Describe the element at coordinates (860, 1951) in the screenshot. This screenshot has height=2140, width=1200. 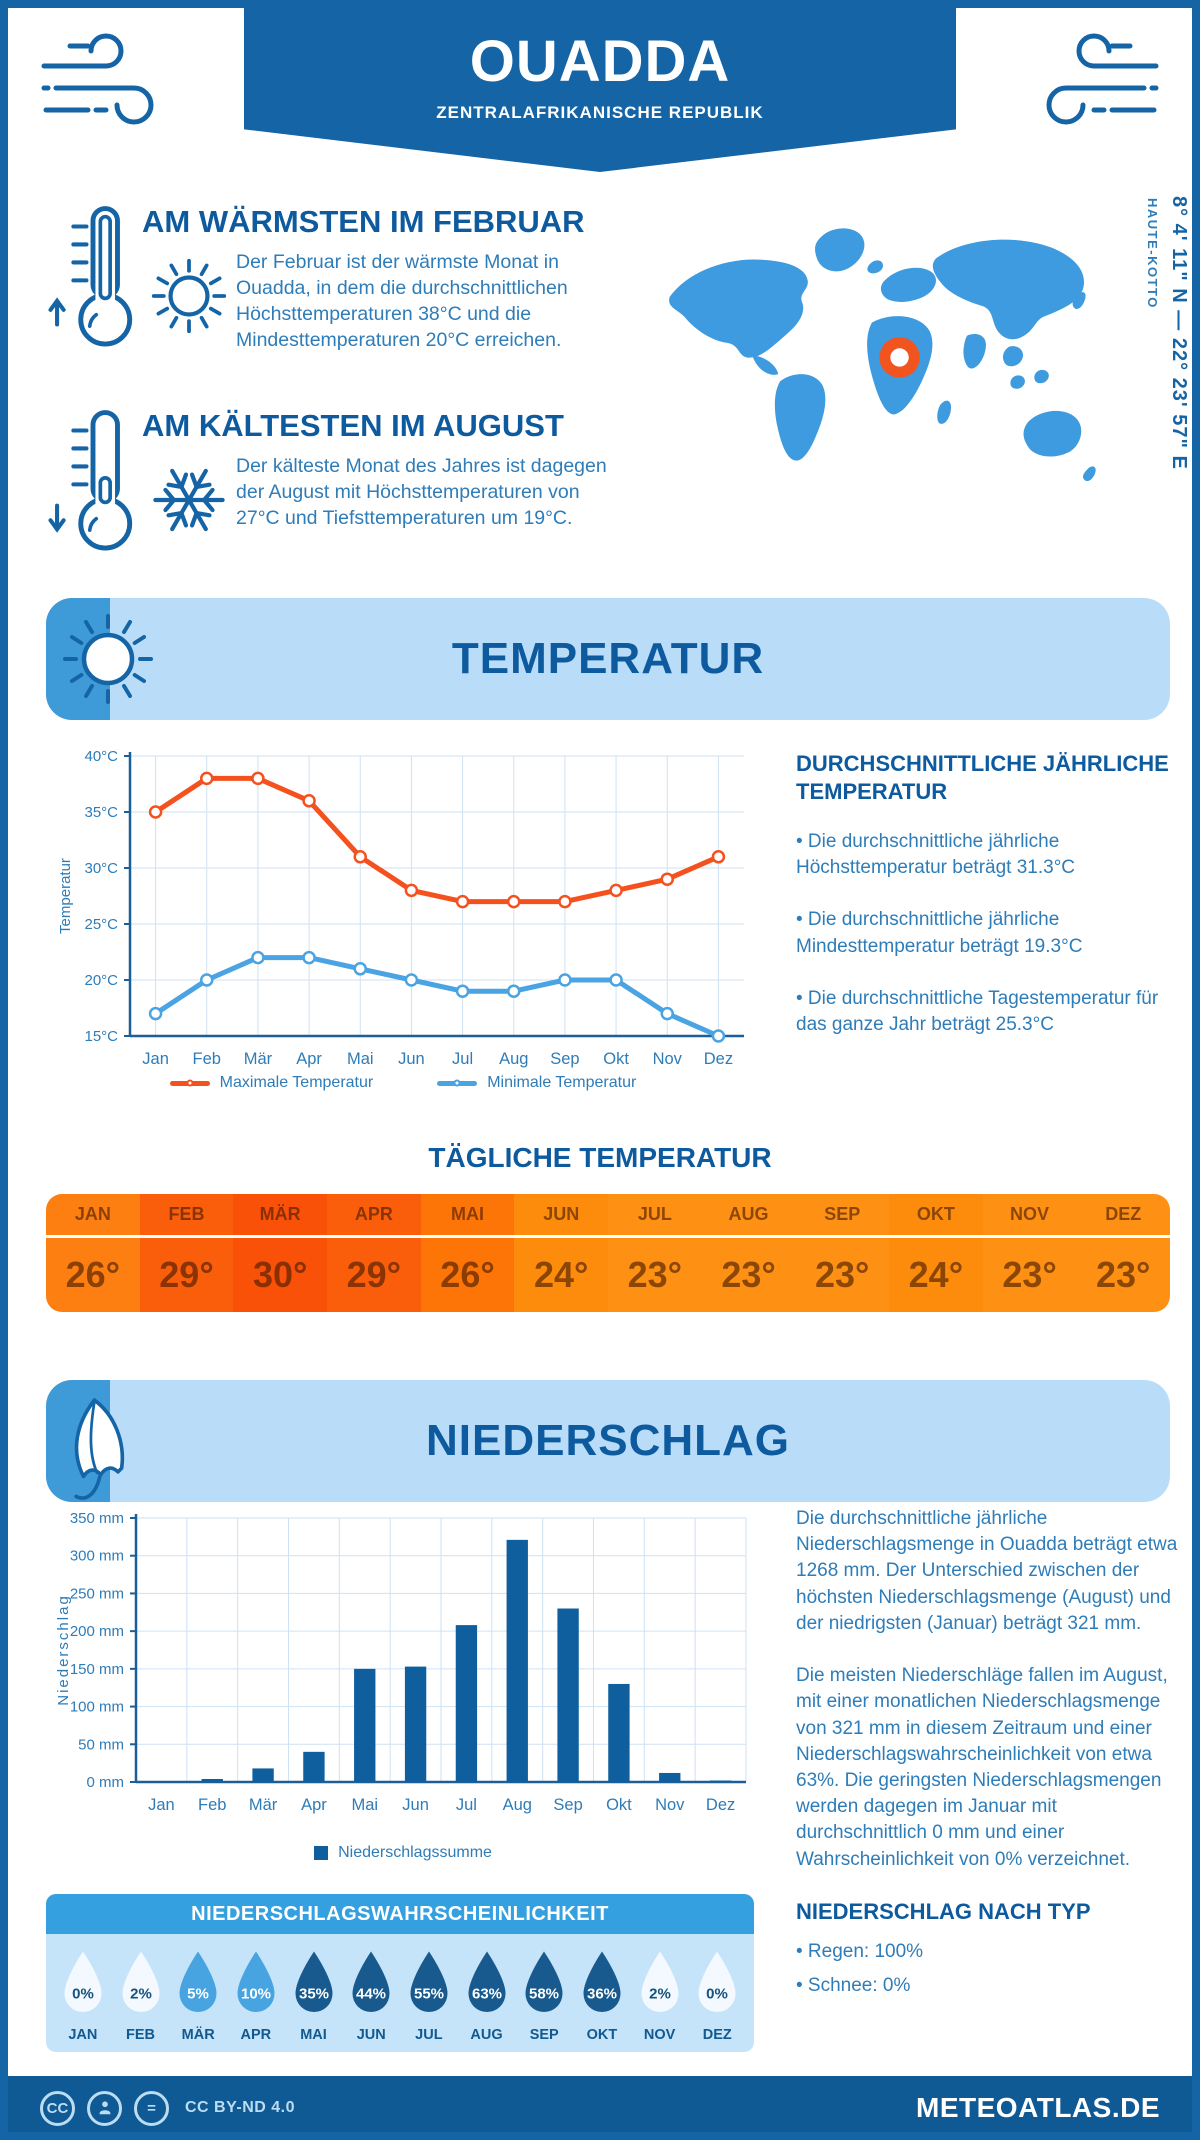
I see `bullet-item: • Regen: 100%` at that location.